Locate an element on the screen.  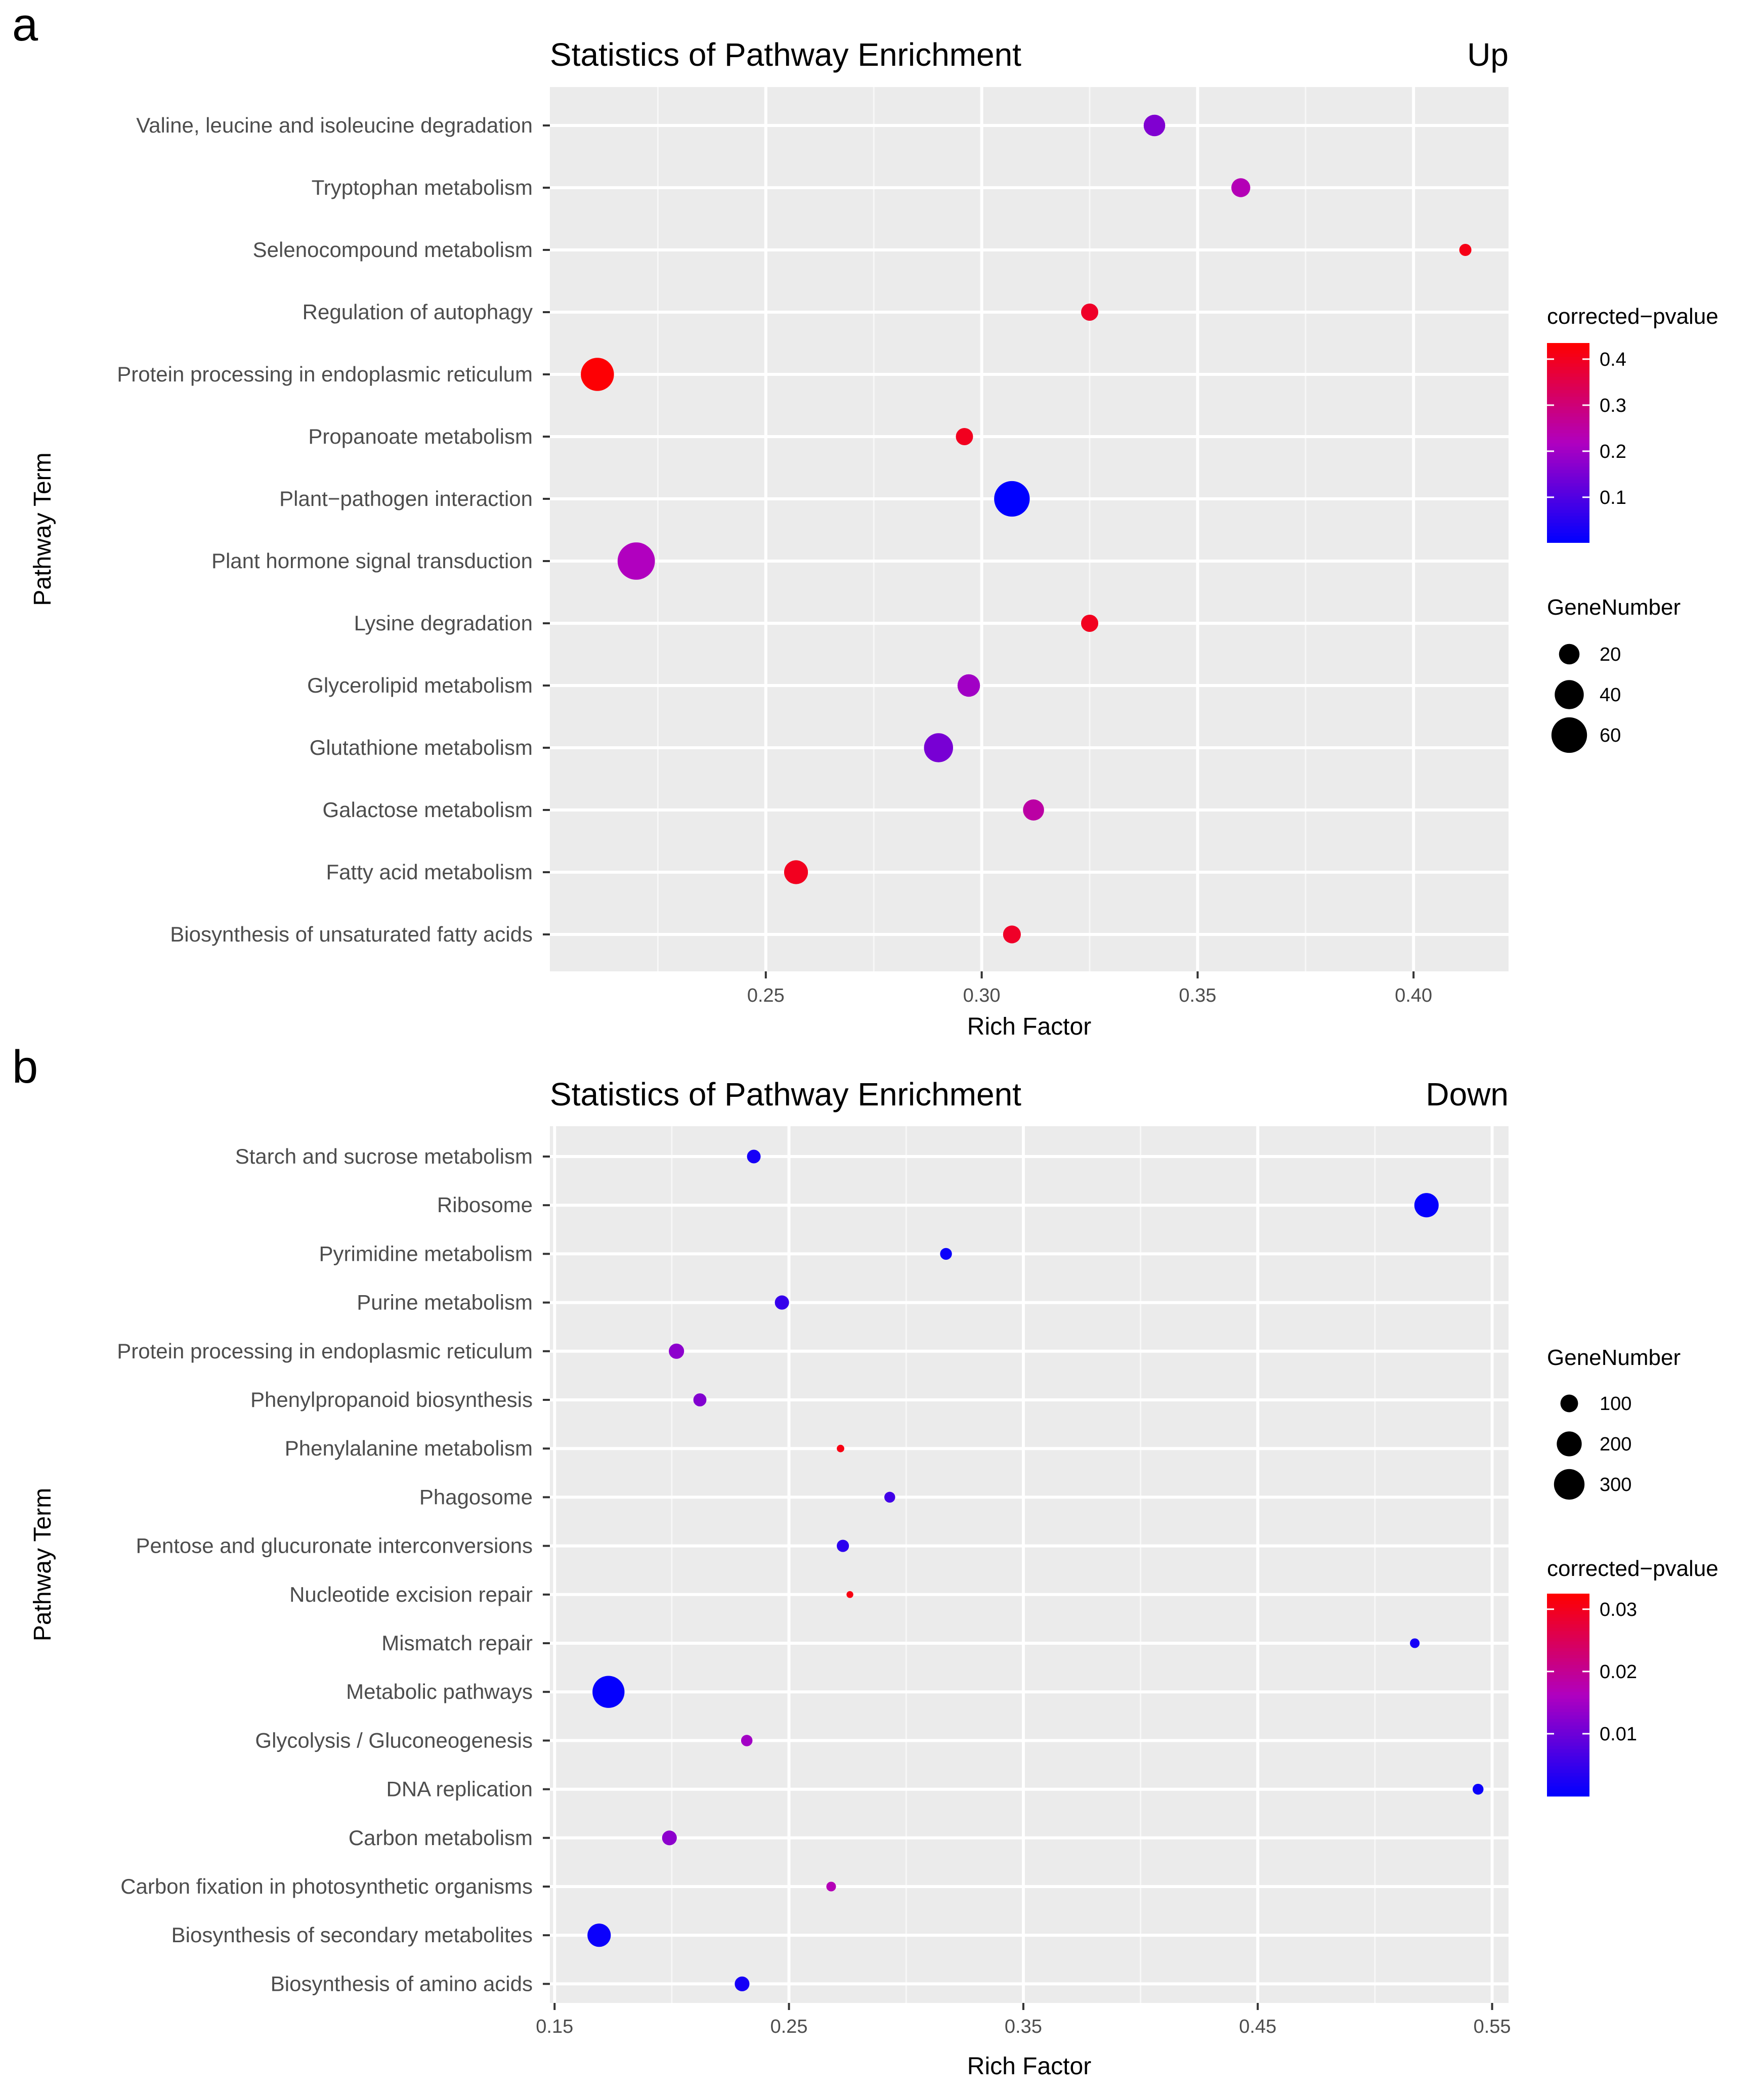
y-tick-label: DNA replication is located at coordinates (459, 1789).